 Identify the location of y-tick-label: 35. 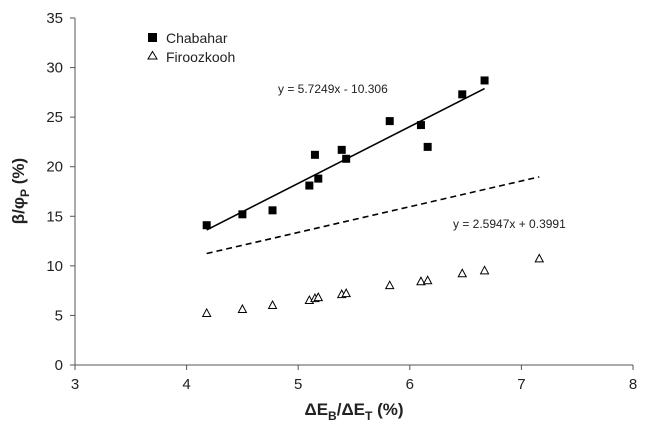
(54, 18).